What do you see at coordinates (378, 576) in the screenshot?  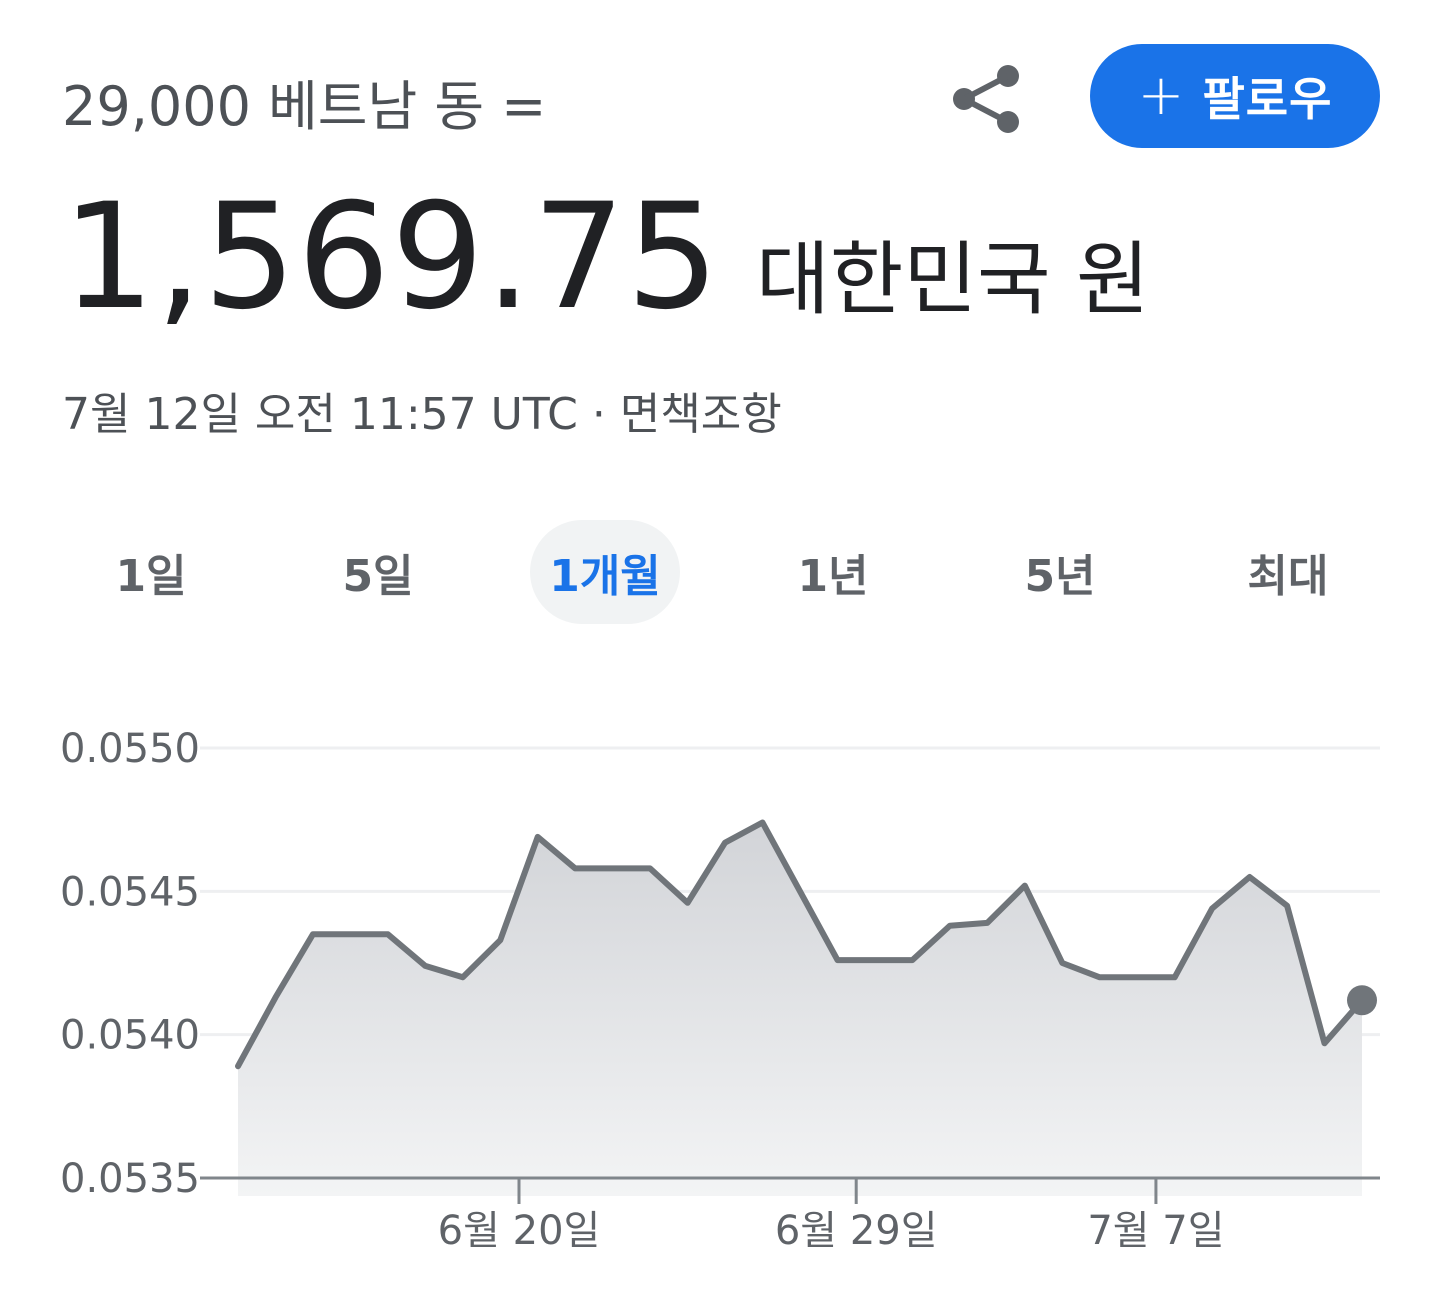 I see `tab-5-day: 5일` at bounding box center [378, 576].